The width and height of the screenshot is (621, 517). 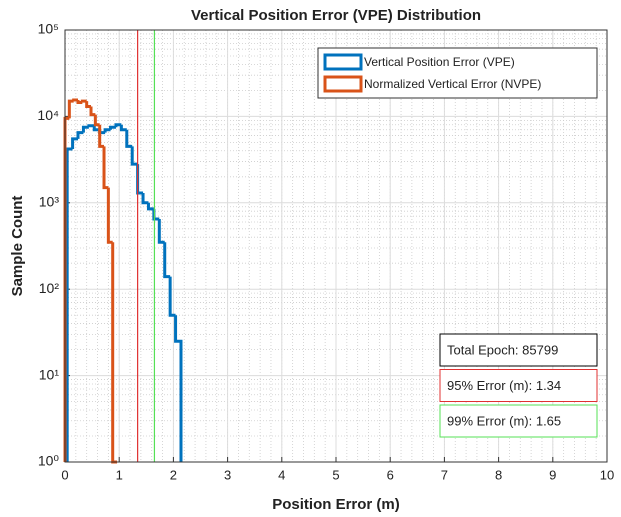 What do you see at coordinates (336, 504) in the screenshot?
I see `x-axis-label: Position Error (m)` at bounding box center [336, 504].